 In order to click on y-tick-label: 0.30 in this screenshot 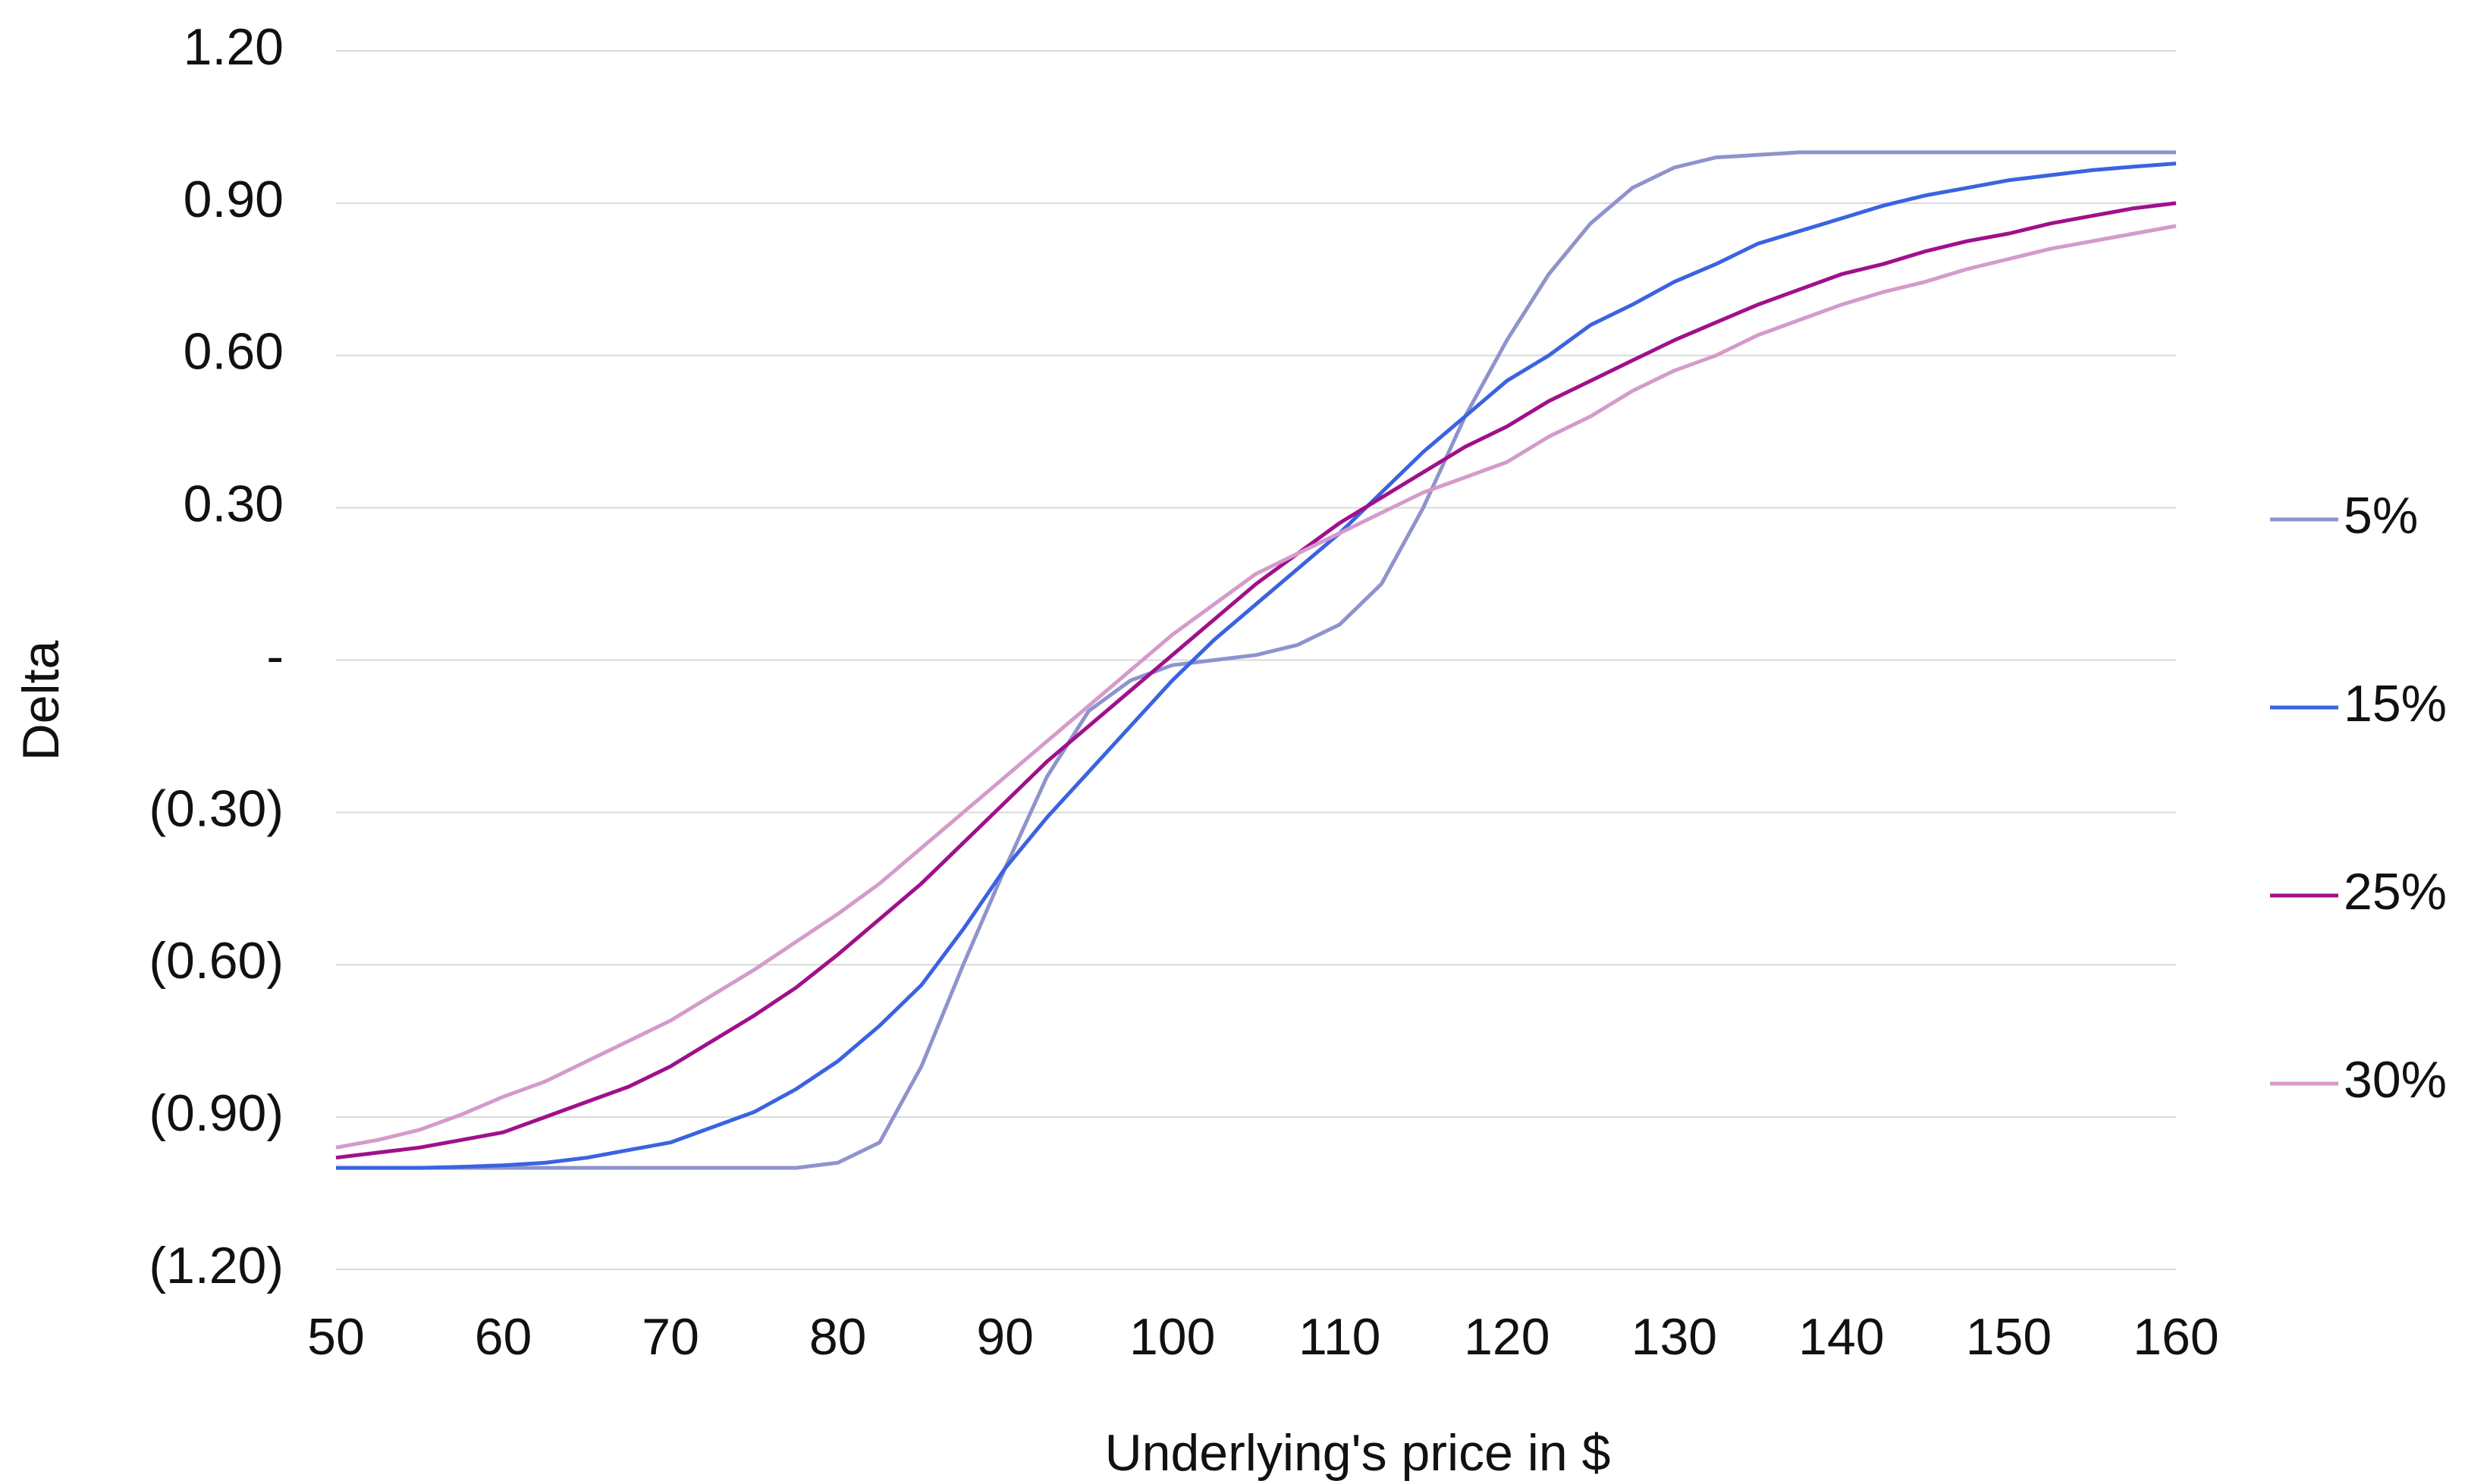, I will do `click(234, 504)`.